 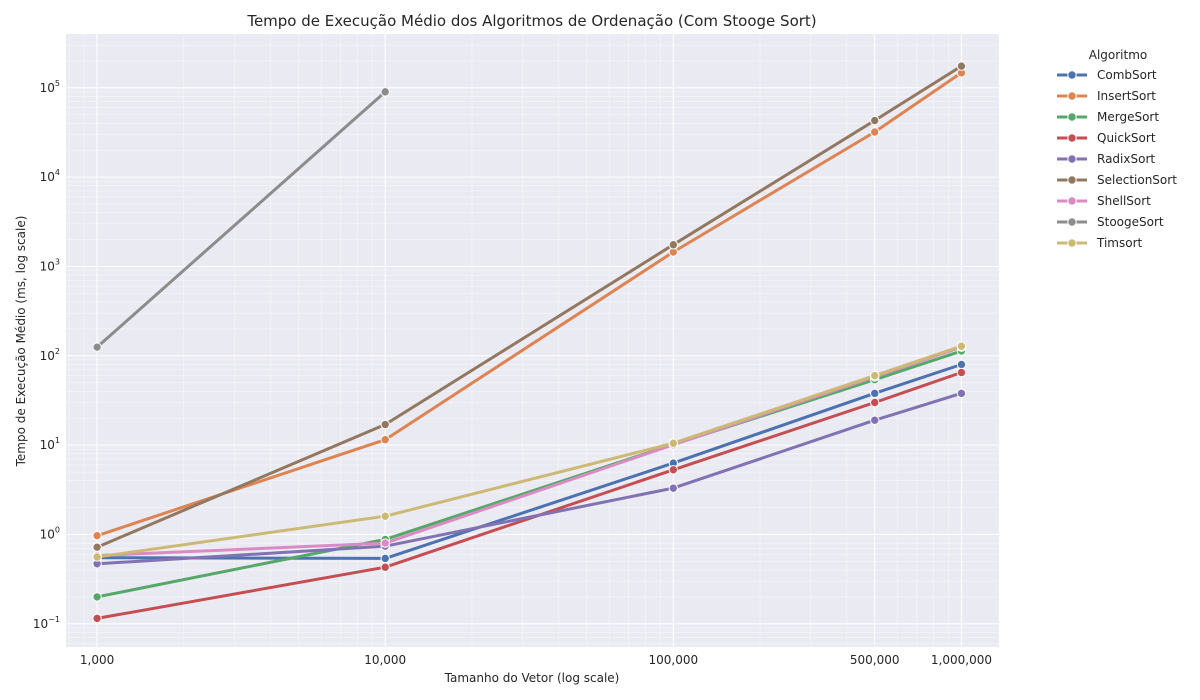 What do you see at coordinates (241, 219) in the screenshot?
I see `series-line-stoogesort` at bounding box center [241, 219].